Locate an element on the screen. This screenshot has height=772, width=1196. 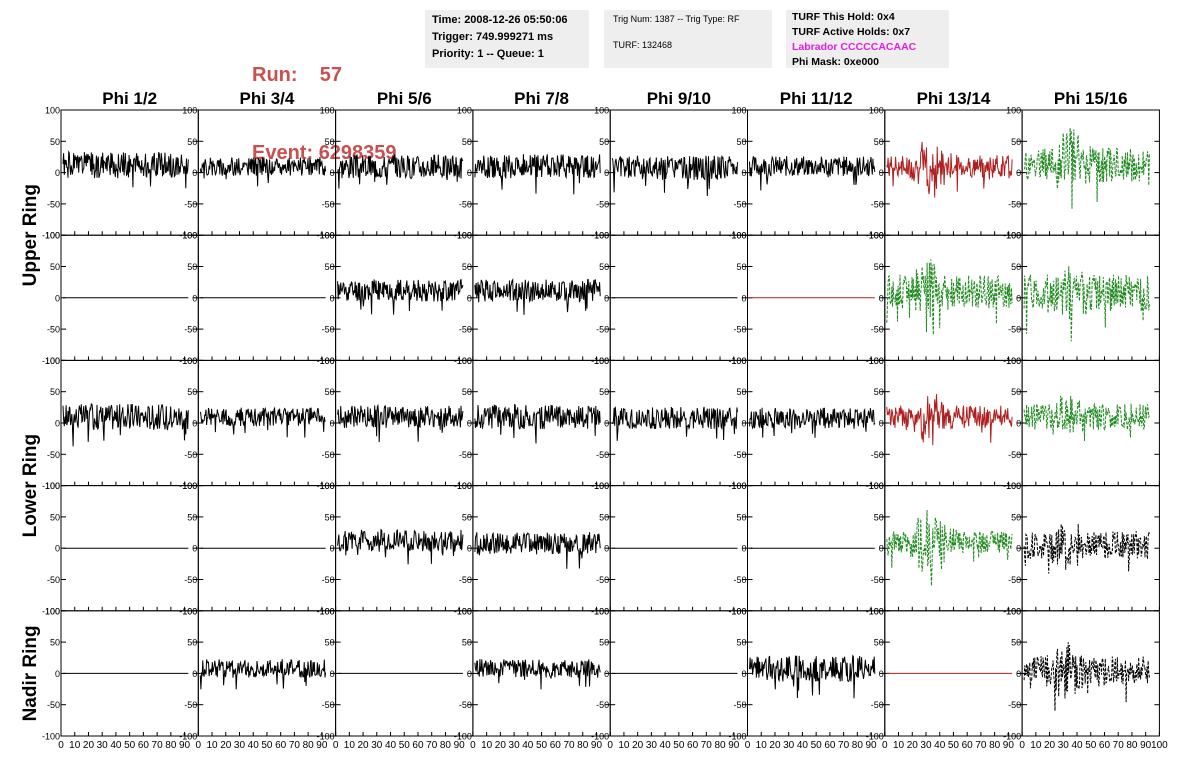
event-line: Event: 6298359 is located at coordinates (324, 153).